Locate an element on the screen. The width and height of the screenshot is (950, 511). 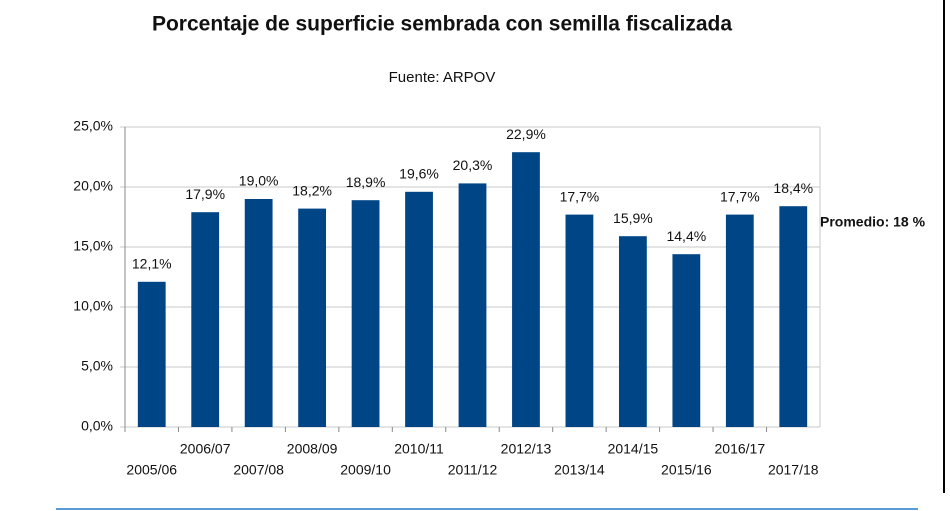
x-tick-label: 2017/18 is located at coordinates (793, 470).